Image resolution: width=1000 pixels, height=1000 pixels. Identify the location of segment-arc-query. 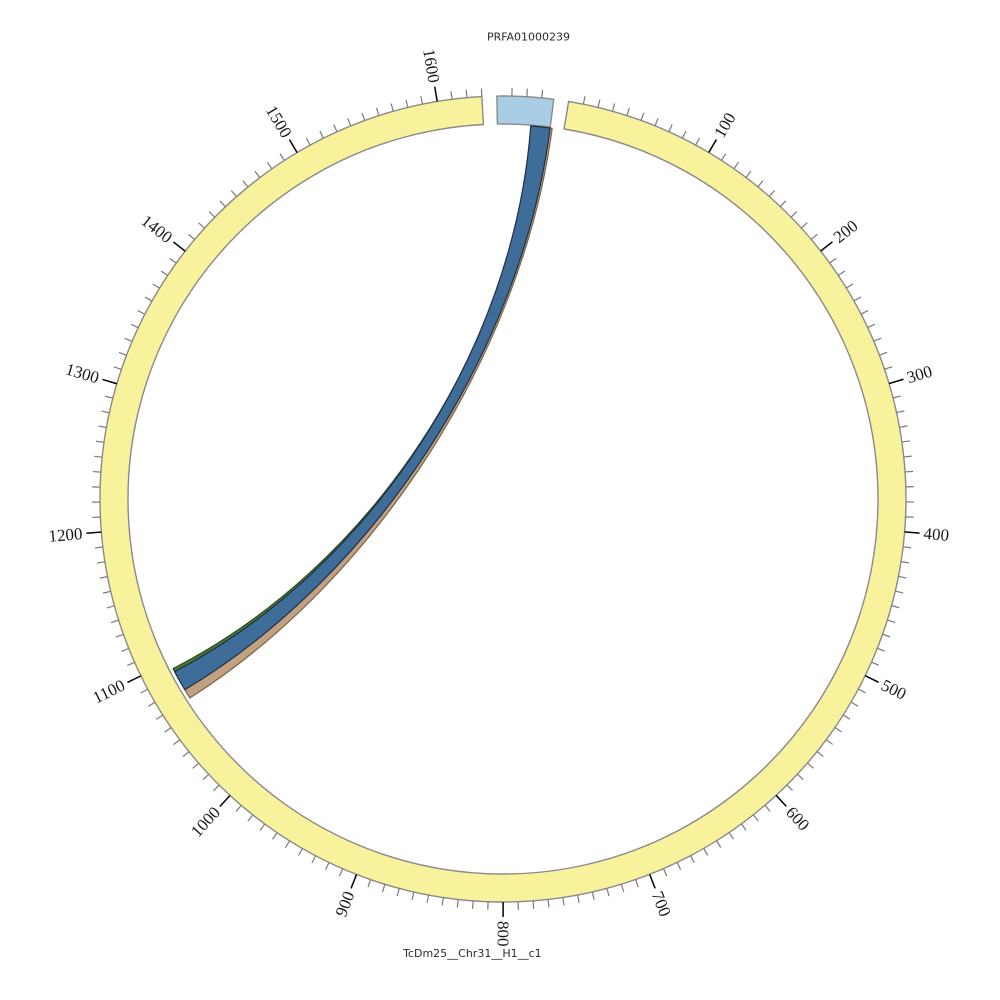
(525, 111).